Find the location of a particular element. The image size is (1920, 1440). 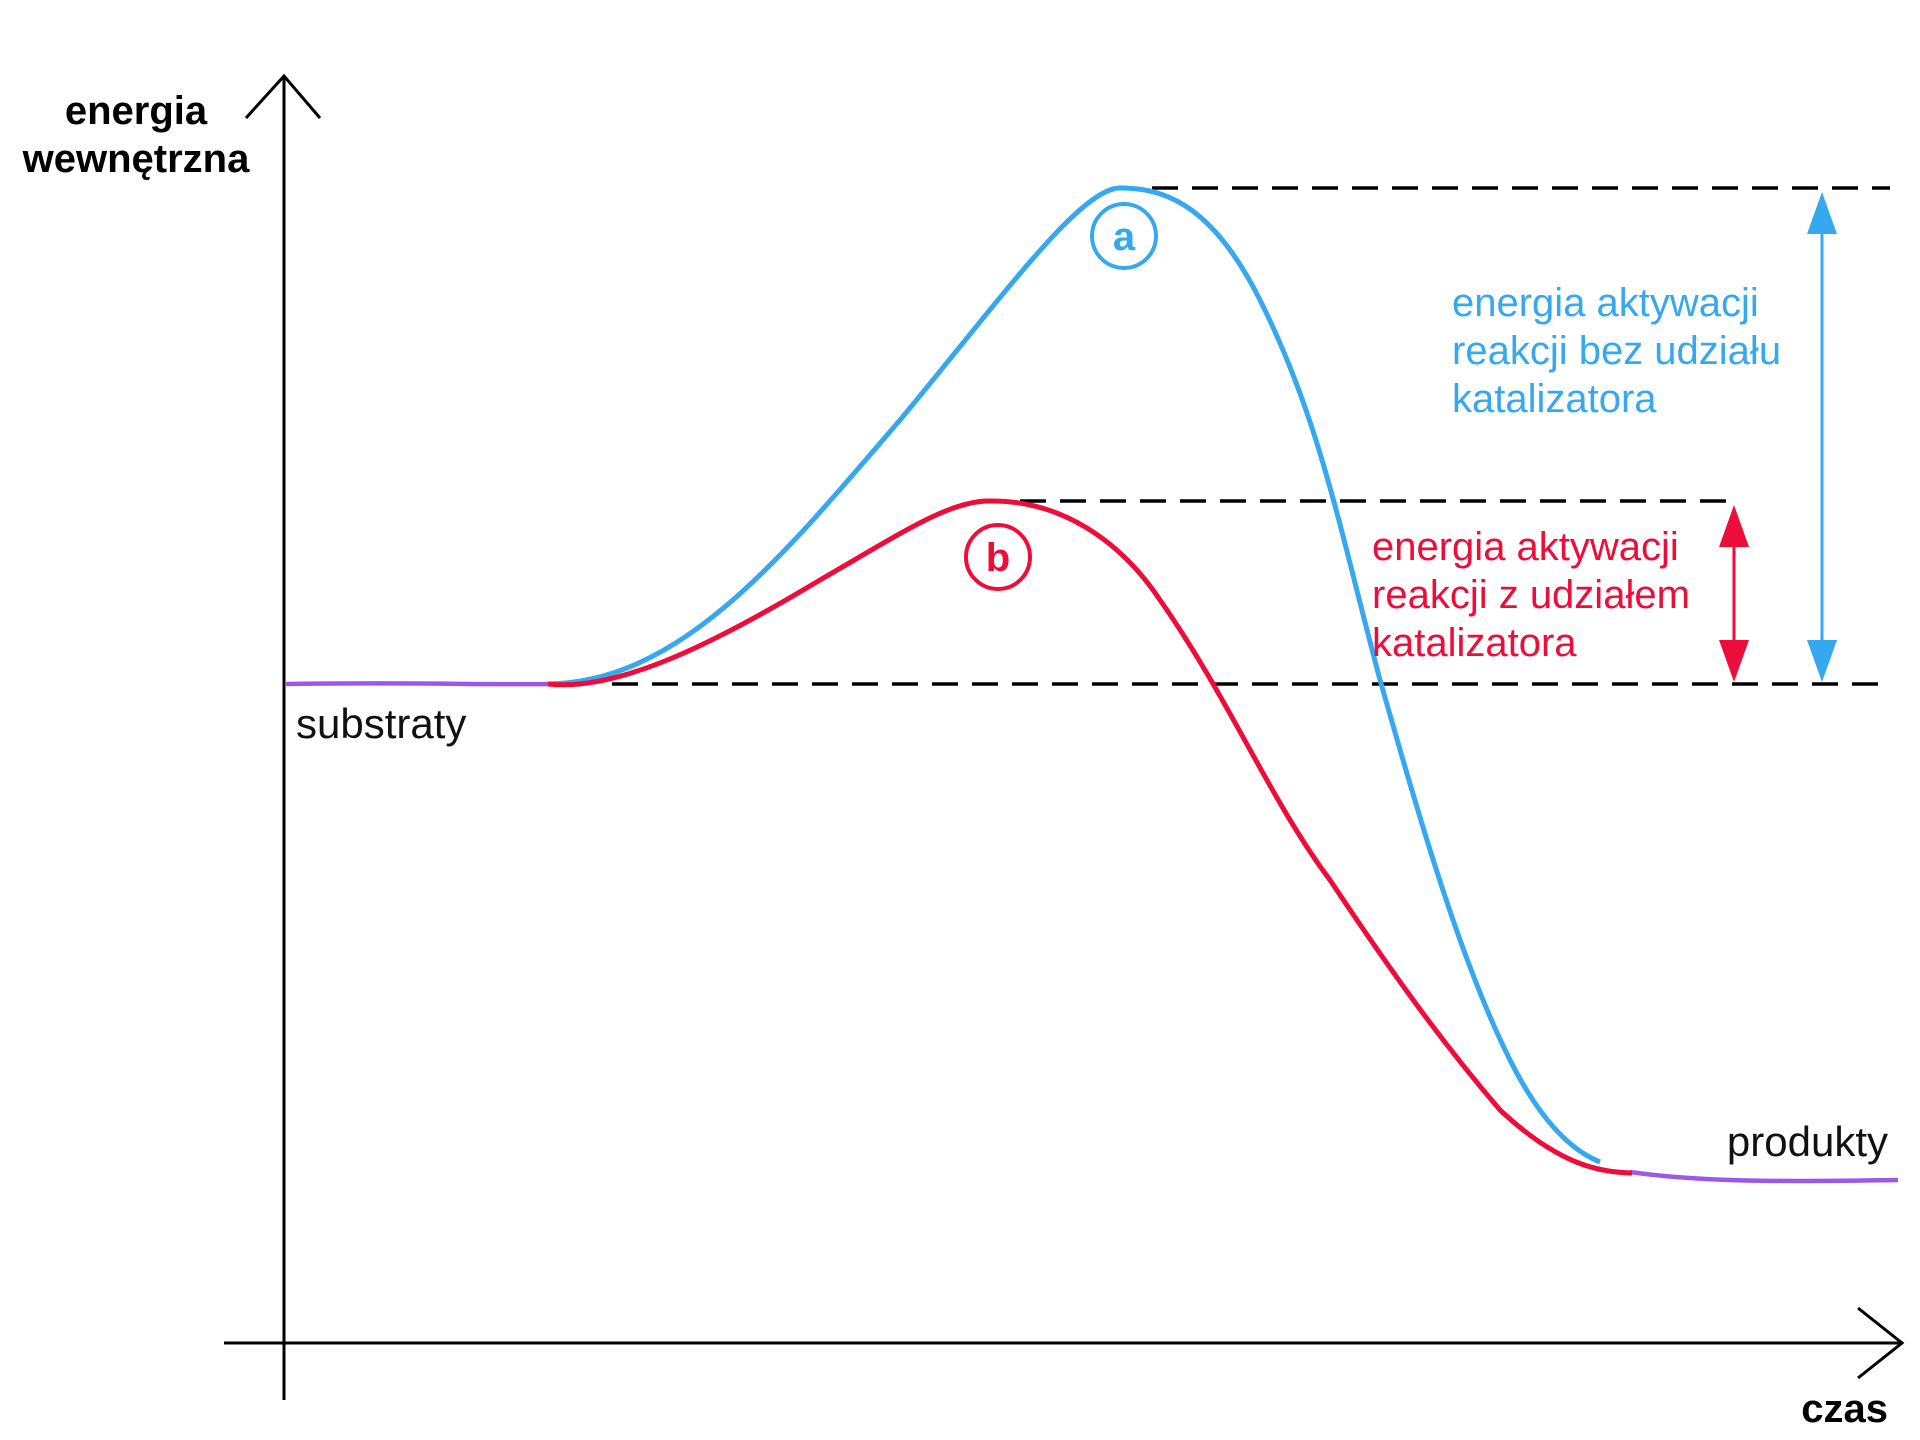

marker-a-label: a is located at coordinates (1124, 237).